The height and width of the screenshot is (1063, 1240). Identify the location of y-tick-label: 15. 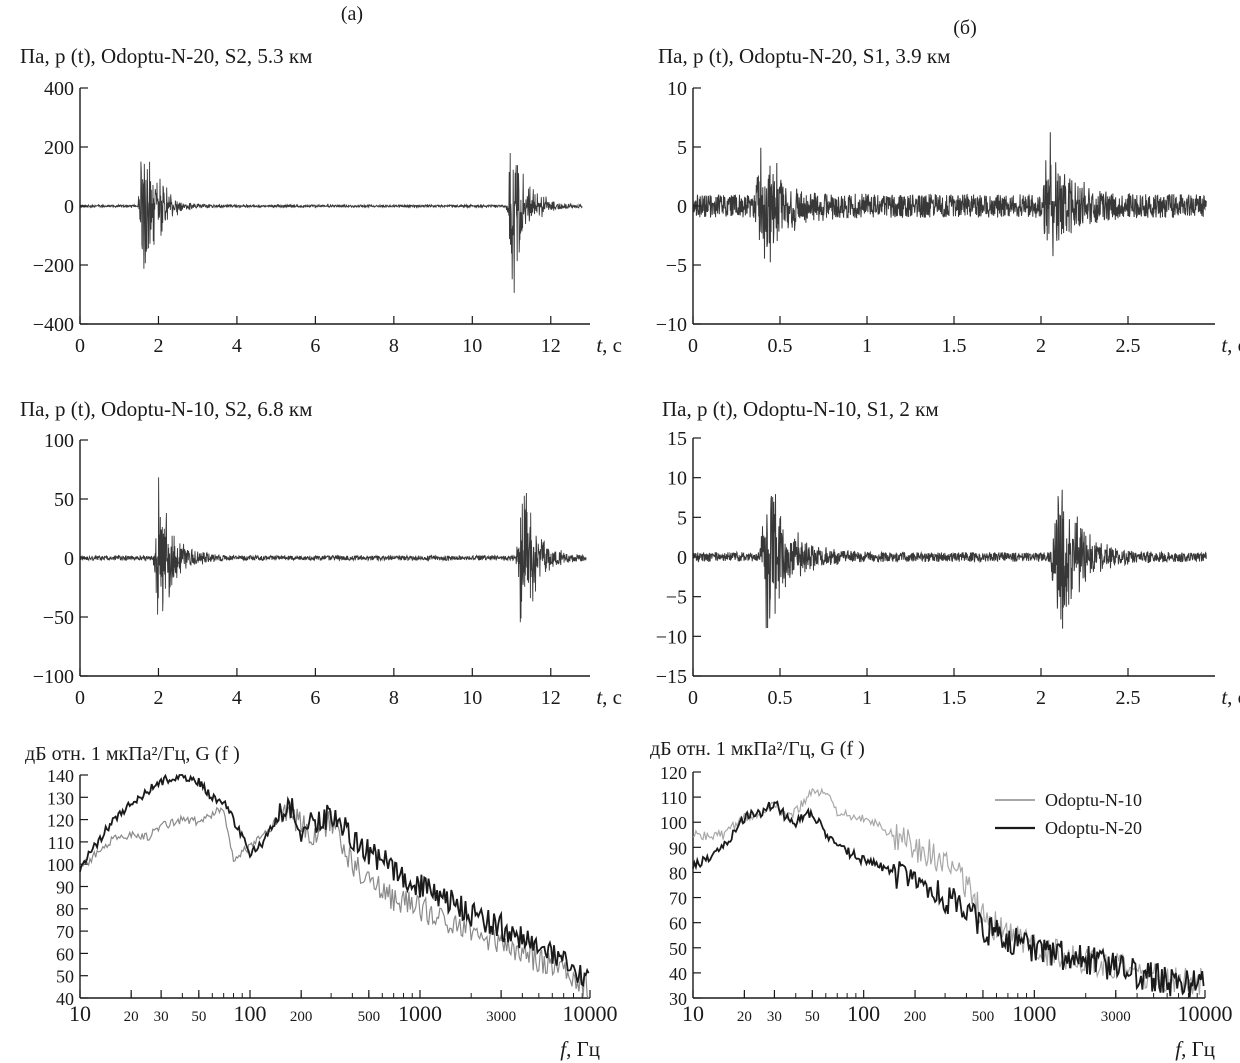
(677, 439).